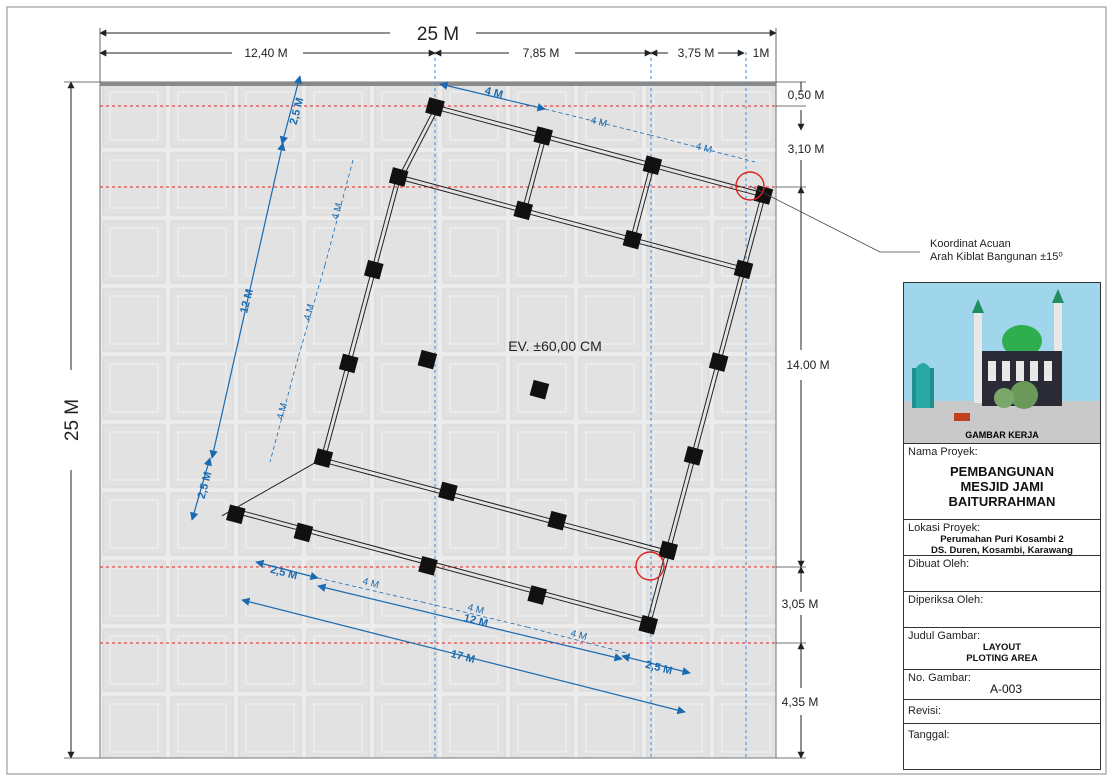  I want to click on revision-cell: Revisi:, so click(1002, 712).